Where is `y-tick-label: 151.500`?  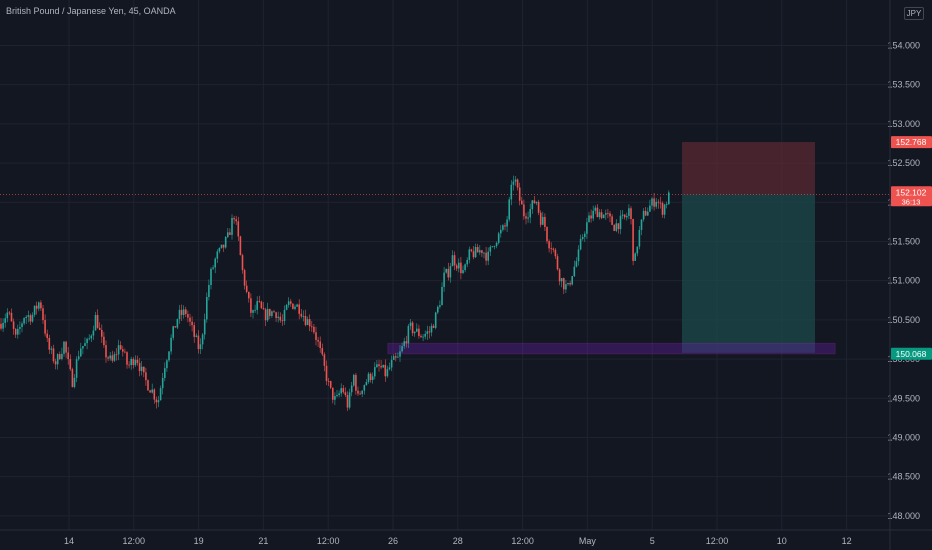
y-tick-label: 151.500 is located at coordinates (903, 241).